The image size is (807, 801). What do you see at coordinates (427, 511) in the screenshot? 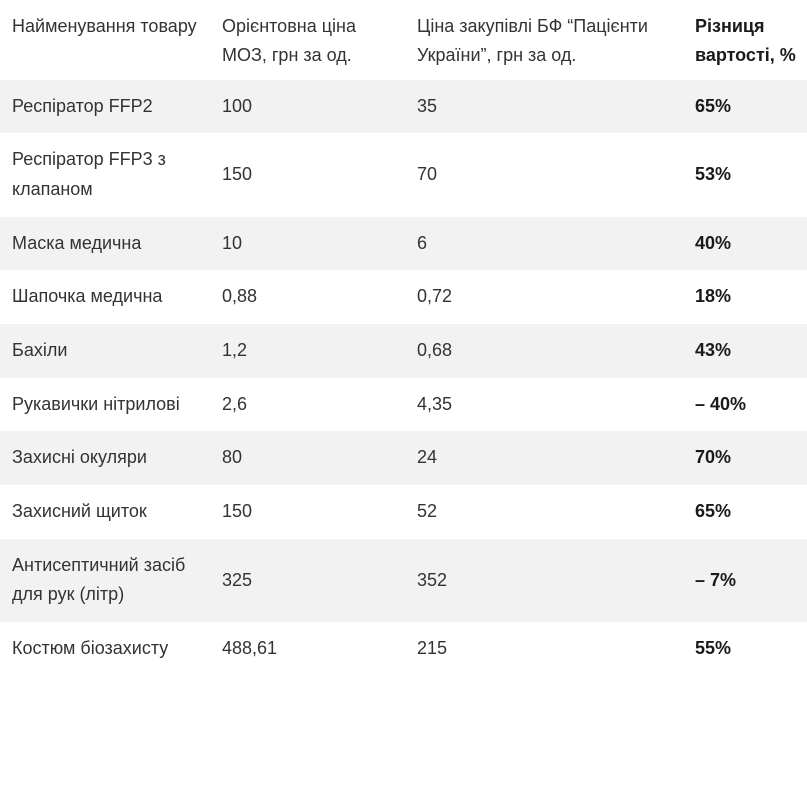
I see `cell-bf-price: 52` at bounding box center [427, 511].